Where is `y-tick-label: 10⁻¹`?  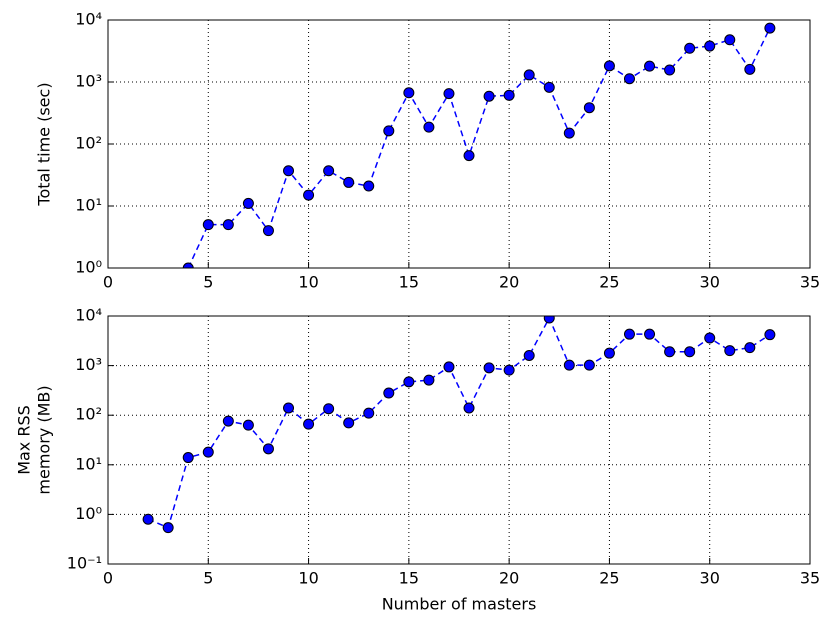 y-tick-label: 10⁻¹ is located at coordinates (84, 563).